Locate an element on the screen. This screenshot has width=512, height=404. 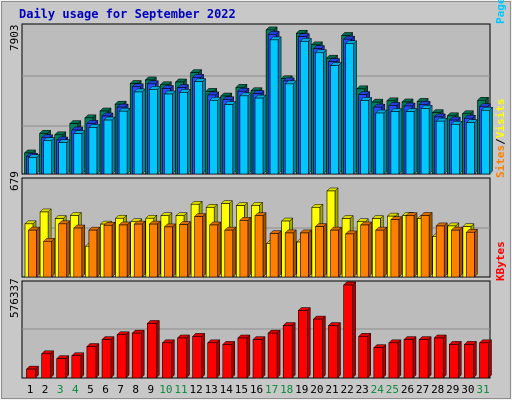
x-label-9: 9 is located at coordinates (150, 389).